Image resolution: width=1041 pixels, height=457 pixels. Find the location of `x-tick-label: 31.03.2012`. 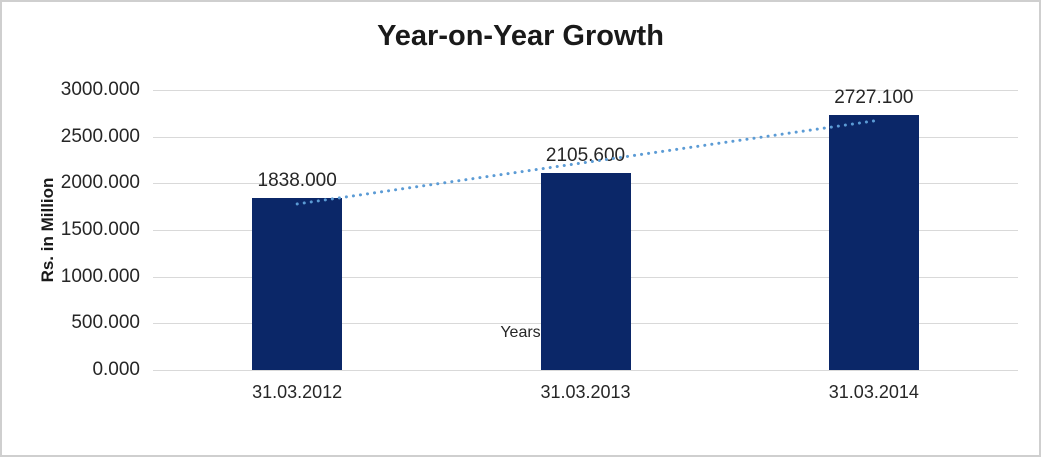

x-tick-label: 31.03.2012 is located at coordinates (297, 392).